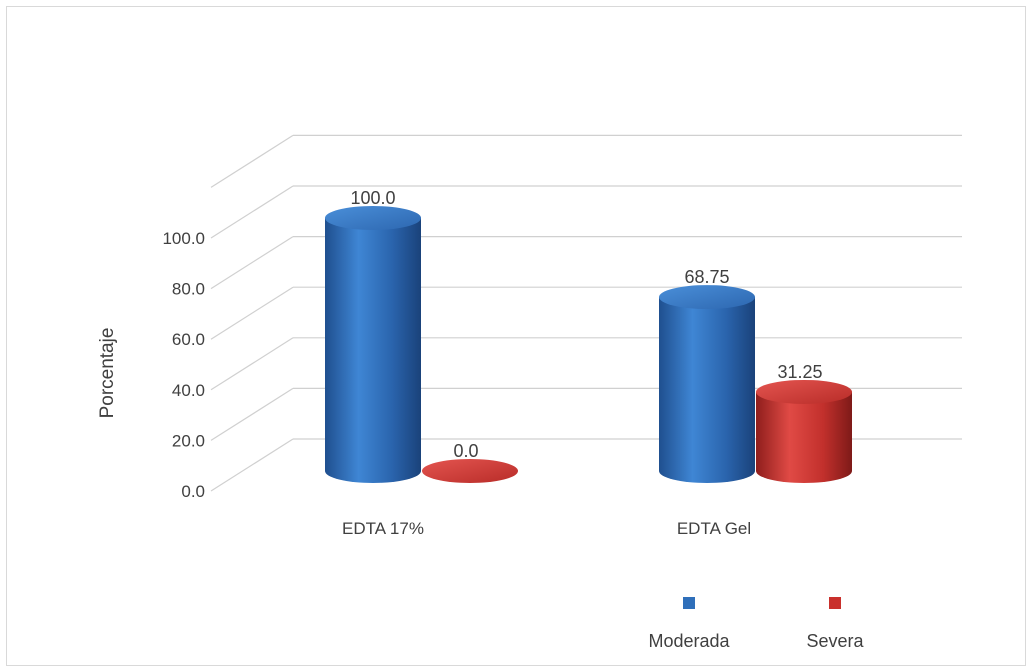 Image resolution: width=1034 pixels, height=672 pixels. What do you see at coordinates (383, 528) in the screenshot?
I see `x-tick-label: EDTA 17%` at bounding box center [383, 528].